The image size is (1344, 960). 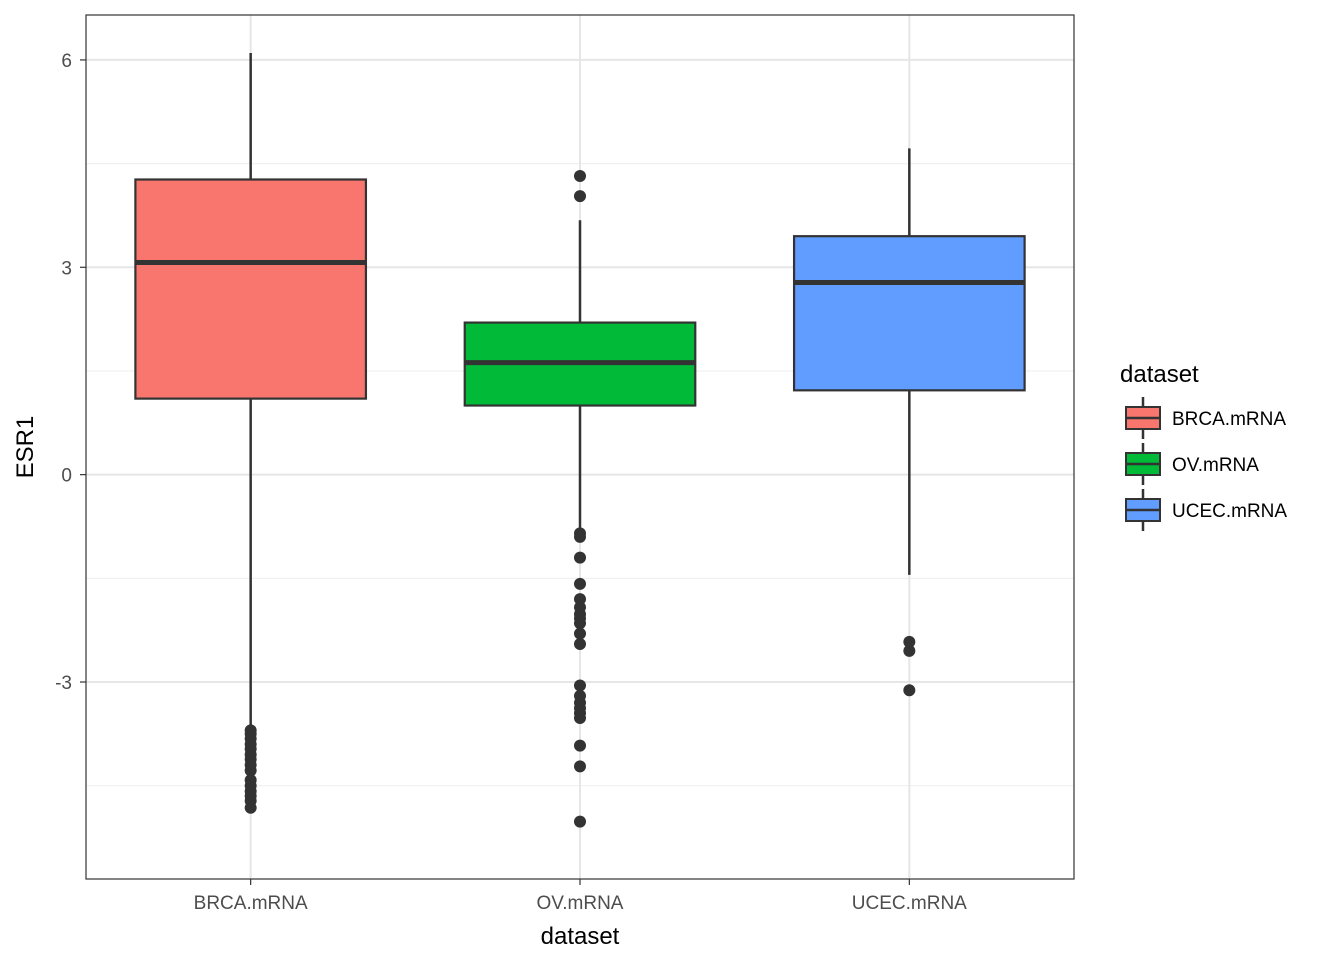 I want to click on legend-label: UCEC.mRNA, so click(x=1229, y=511).